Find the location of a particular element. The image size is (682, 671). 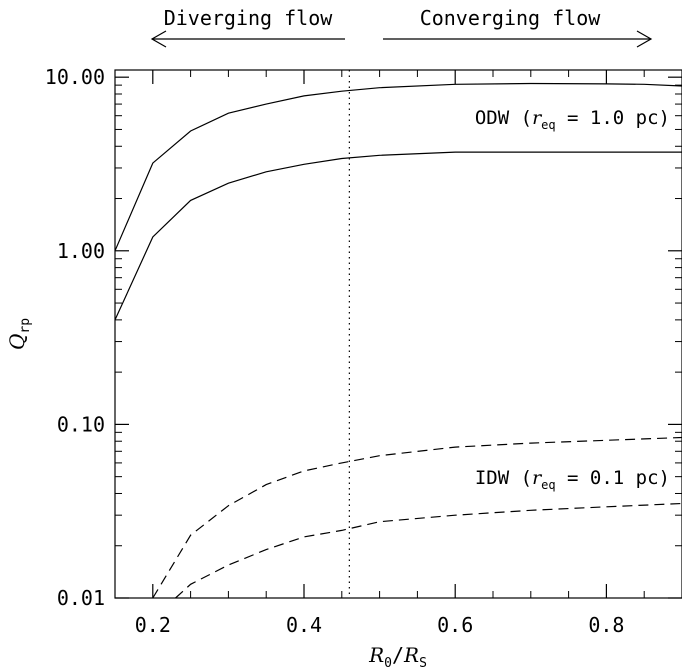

y-axis-label: Qrp is located at coordinates (19, 334).